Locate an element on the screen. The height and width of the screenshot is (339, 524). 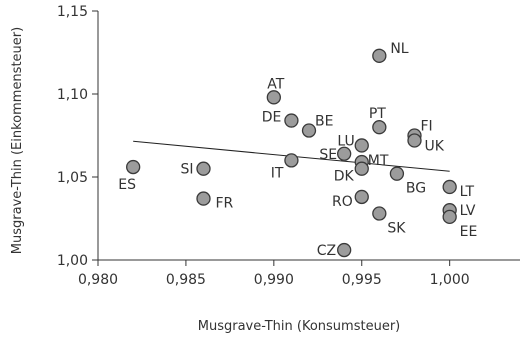
point-label-nl: NL is located at coordinates (399, 49).